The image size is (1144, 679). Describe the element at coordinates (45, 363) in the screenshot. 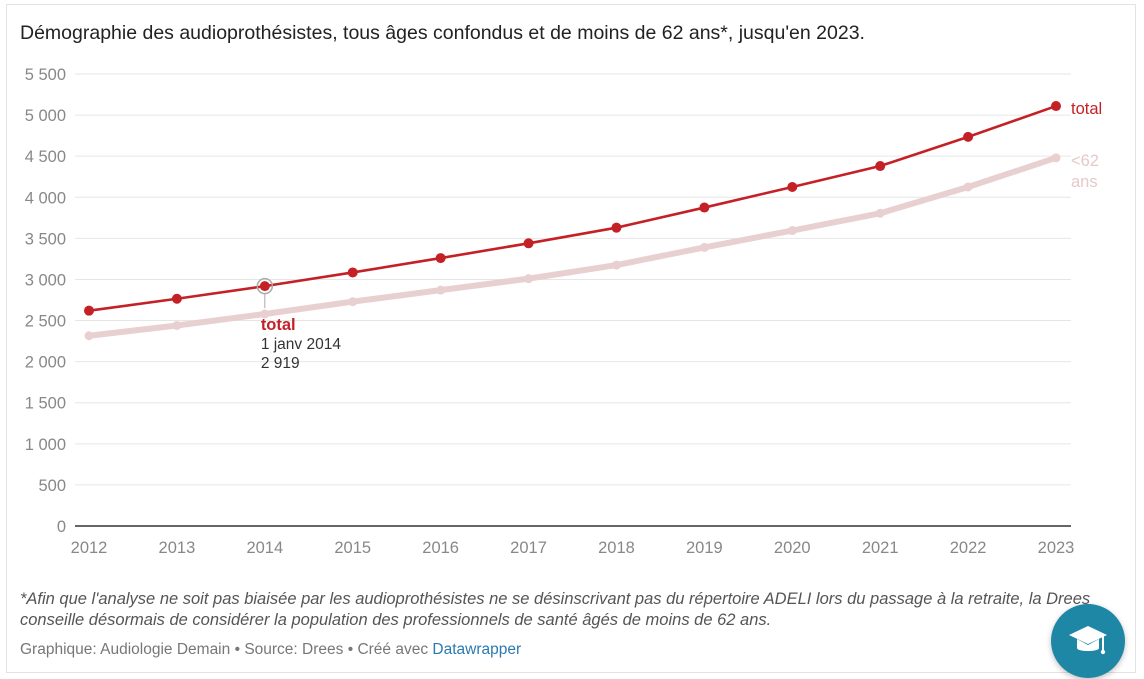

I see `y-tick-label: 2 000` at that location.